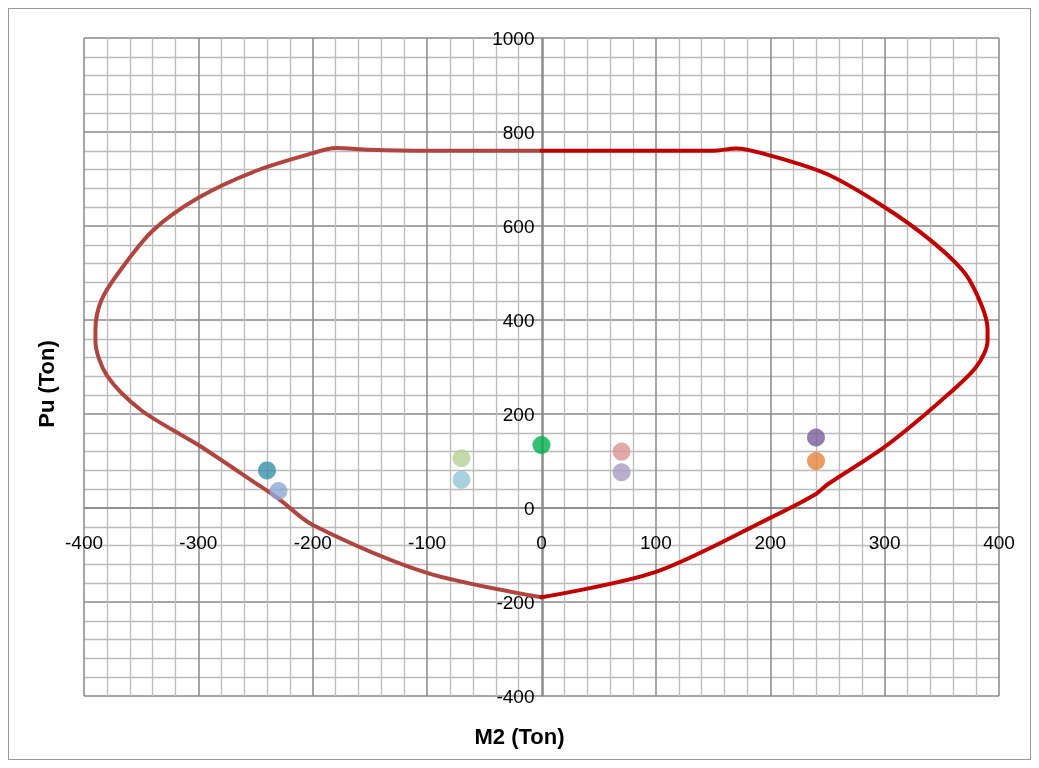 This screenshot has height=768, width=1039. Describe the element at coordinates (515, 602) in the screenshot. I see `y-tick-label: -200` at that location.